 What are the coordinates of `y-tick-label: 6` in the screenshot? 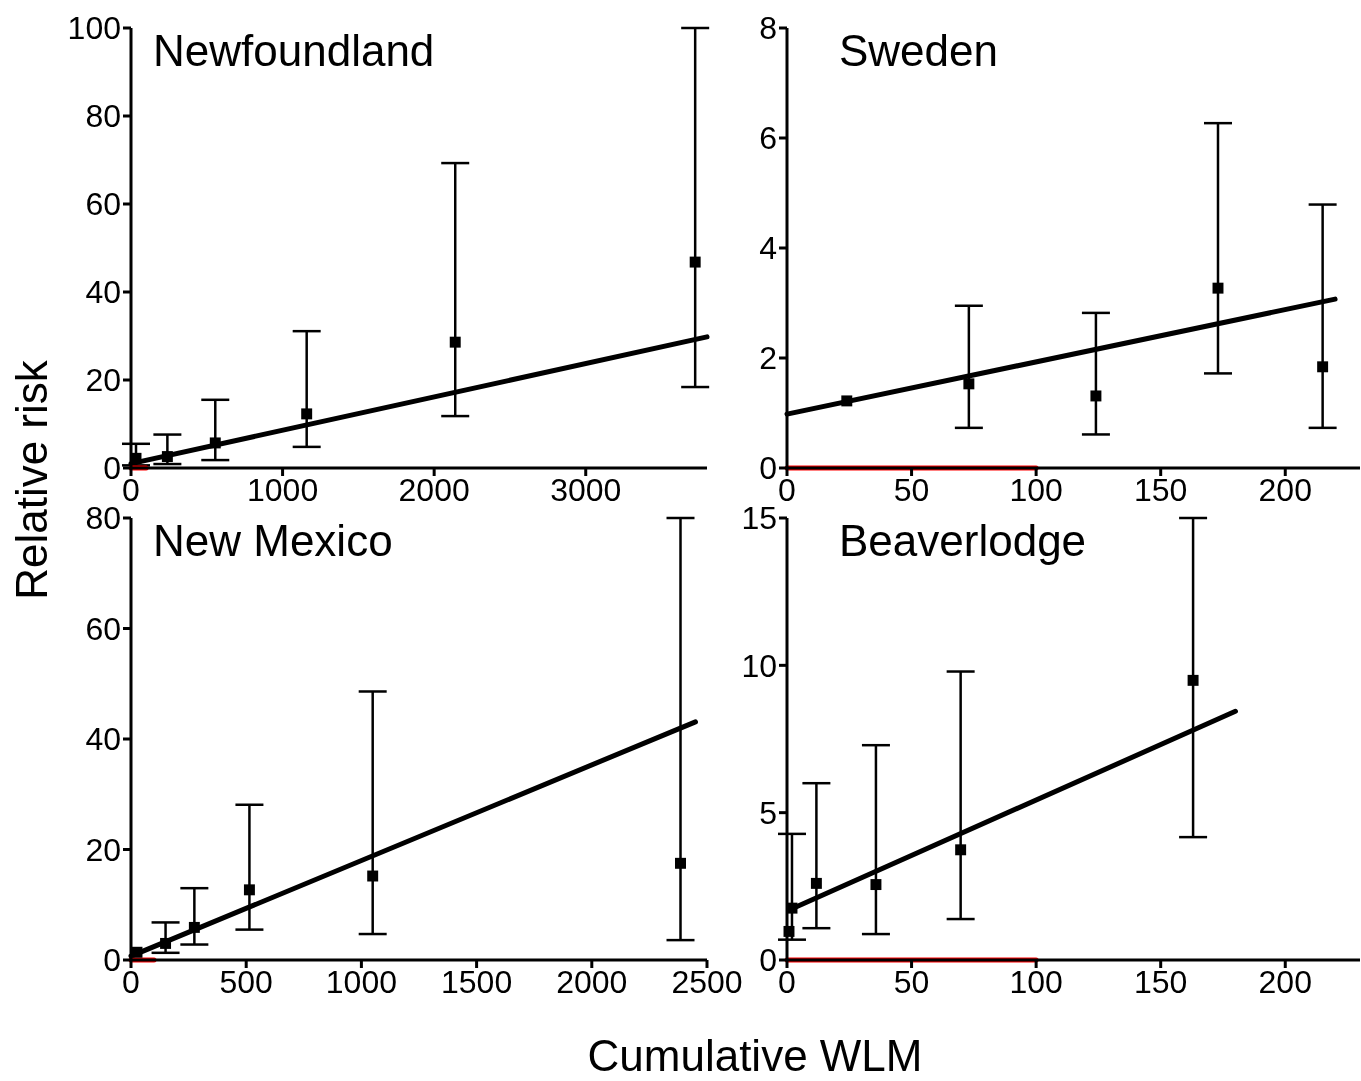 It's located at (768, 138).